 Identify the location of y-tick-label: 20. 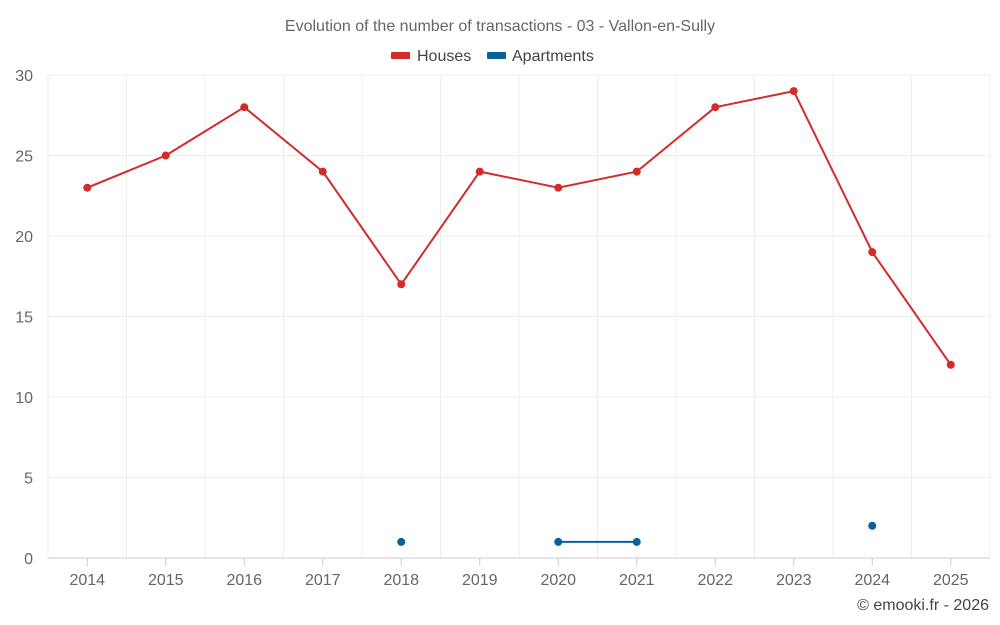
(24, 237).